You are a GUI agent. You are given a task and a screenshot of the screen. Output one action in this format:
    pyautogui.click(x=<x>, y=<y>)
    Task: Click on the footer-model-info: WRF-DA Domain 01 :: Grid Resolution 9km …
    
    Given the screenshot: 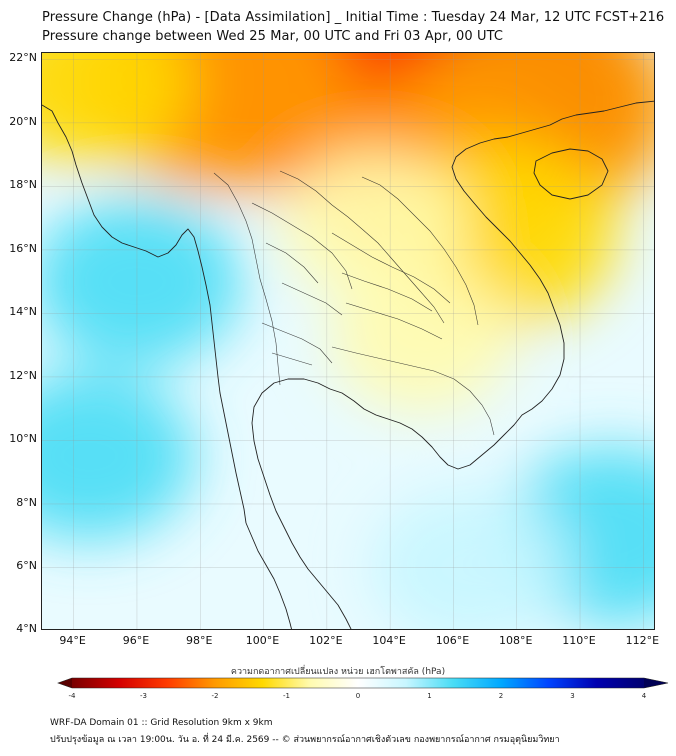 What is the action you would take?
    pyautogui.click(x=161, y=723)
    